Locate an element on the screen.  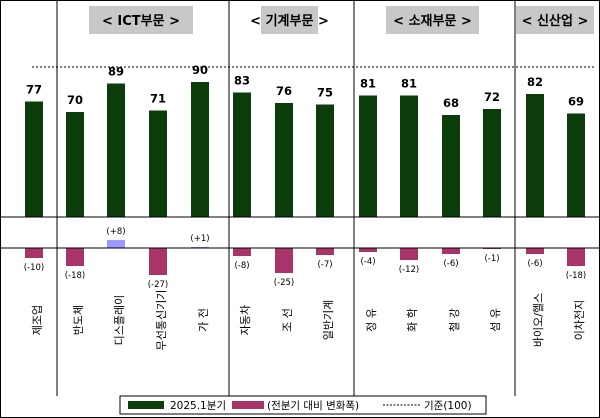
section-header: < ICT부문 > is located at coordinates (141, 21).